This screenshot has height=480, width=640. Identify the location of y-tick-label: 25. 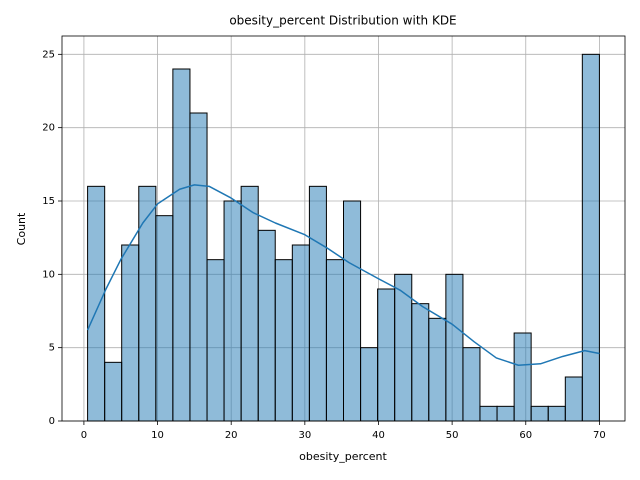
(48, 54).